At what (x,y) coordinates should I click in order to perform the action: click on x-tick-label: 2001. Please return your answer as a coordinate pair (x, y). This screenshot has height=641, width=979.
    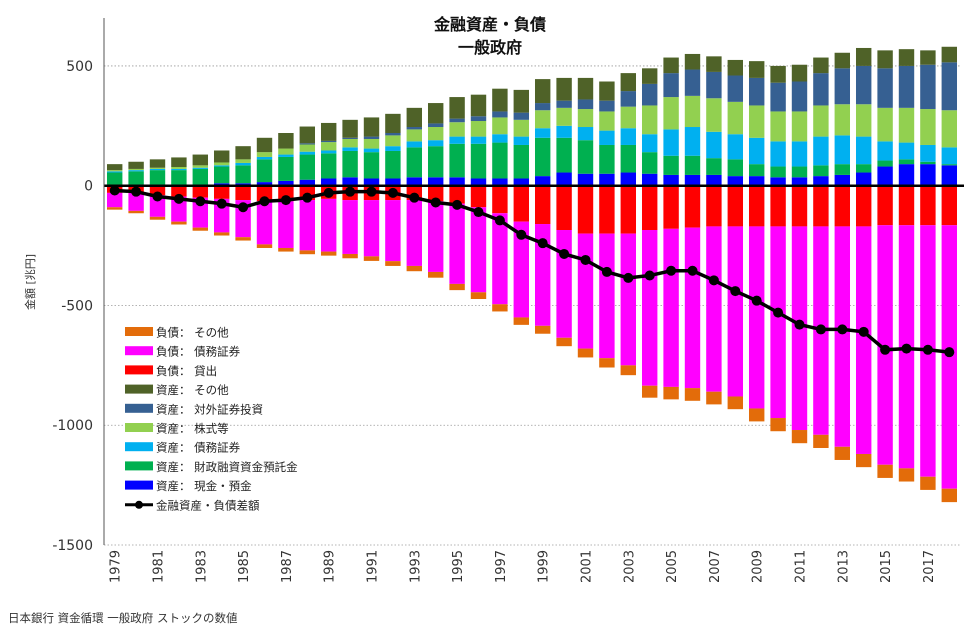
    Looking at the image, I should click on (587, 566).